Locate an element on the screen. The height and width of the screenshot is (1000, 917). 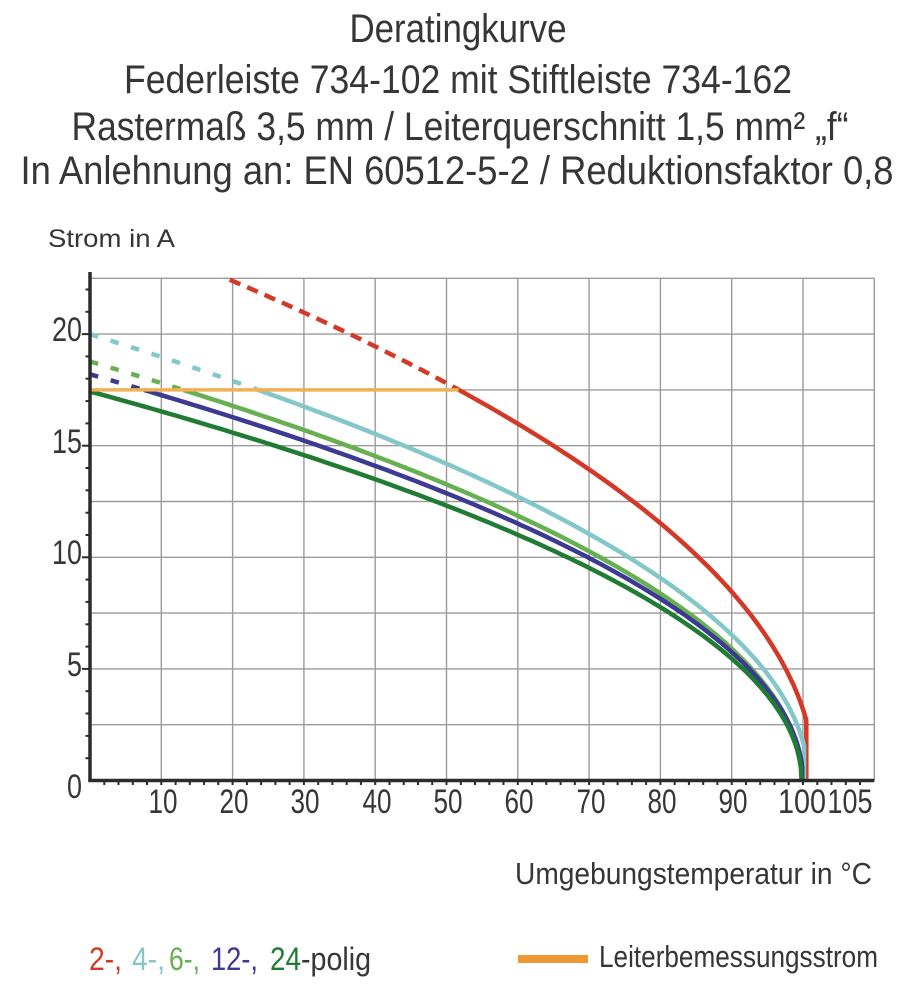
svg-text: 15 is located at coordinates (67, 442).